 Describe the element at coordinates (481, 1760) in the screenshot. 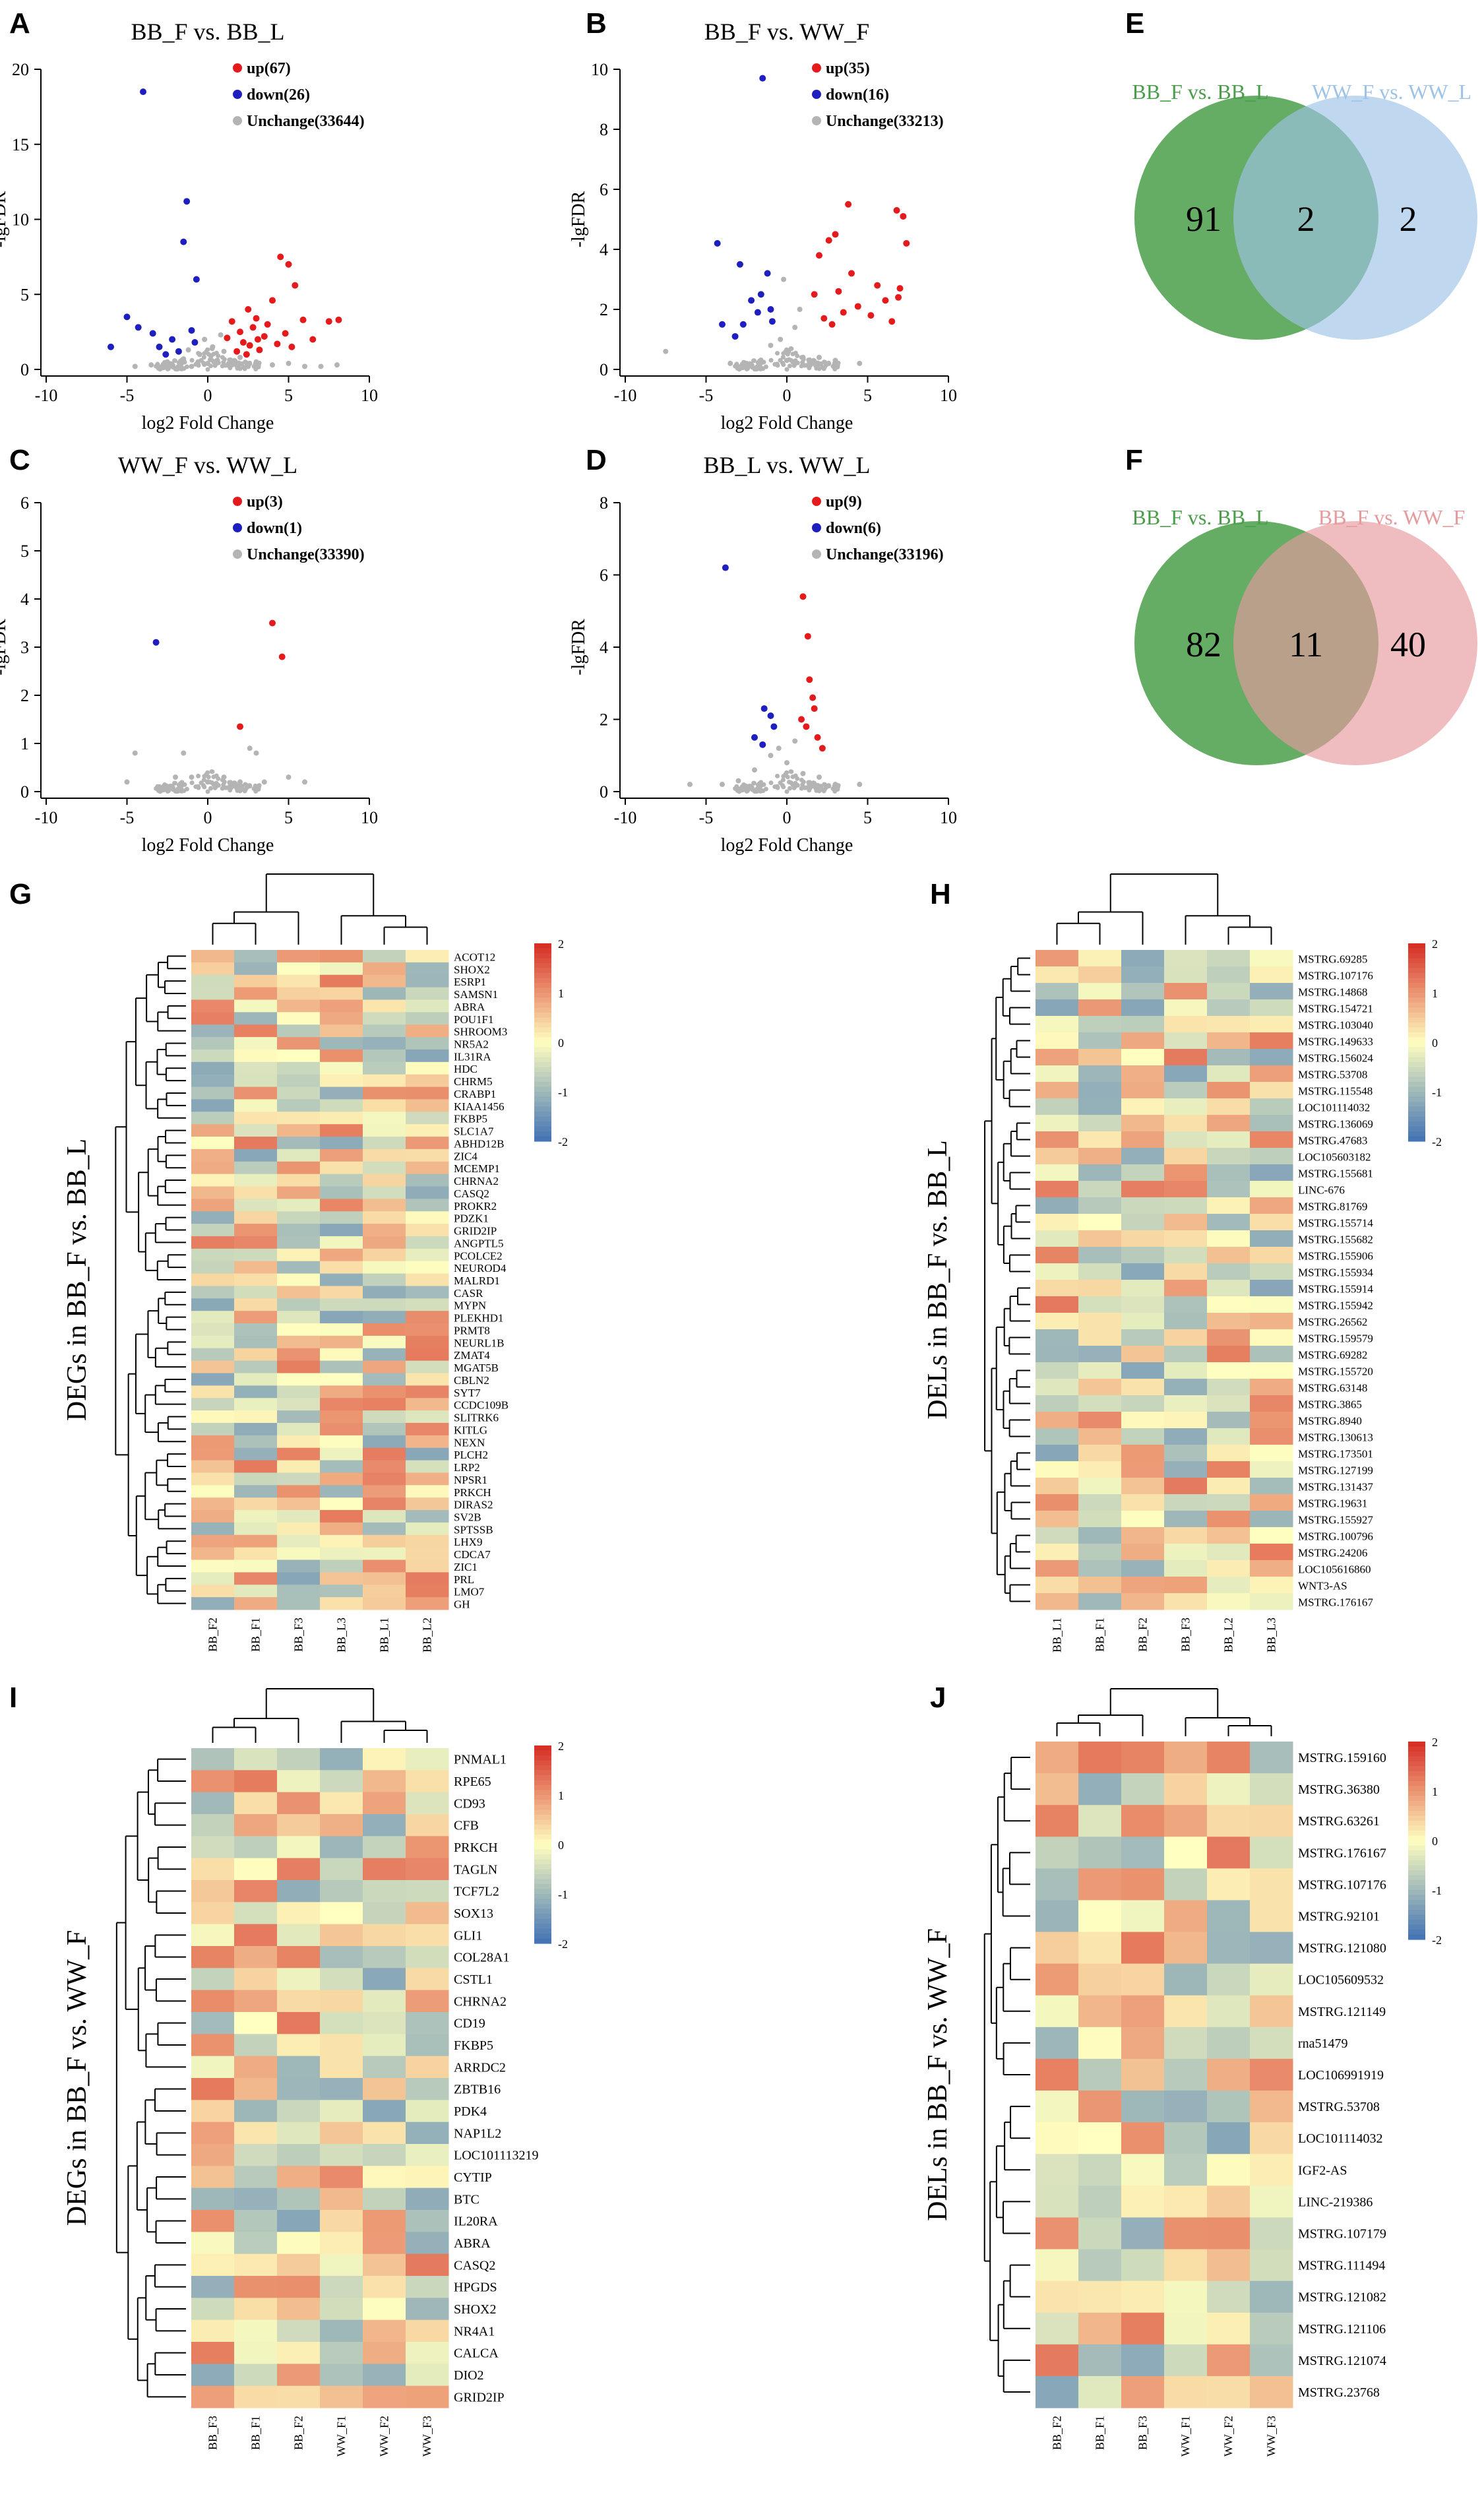

I see `row-label: PNMAL1` at that location.